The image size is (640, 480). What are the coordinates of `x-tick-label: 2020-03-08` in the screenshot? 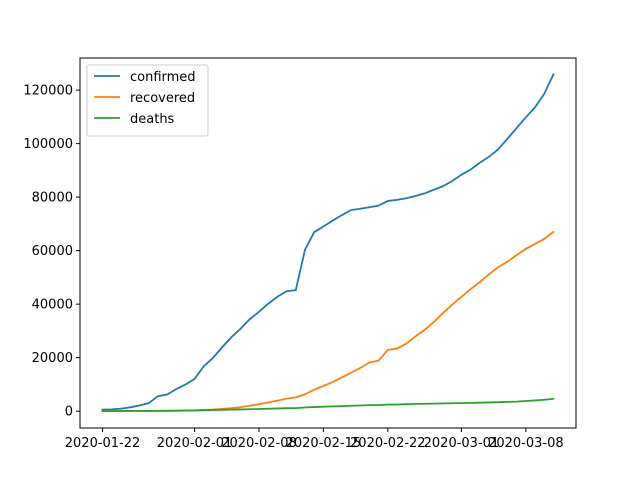 It's located at (526, 443).